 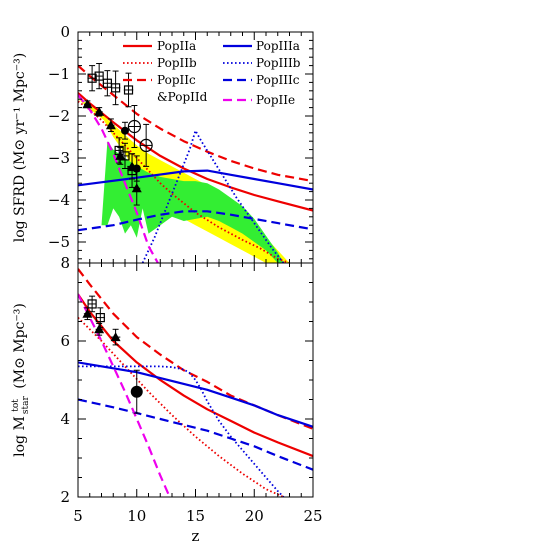 I want to click on legend-label: PopIIa, so click(x=176, y=46).